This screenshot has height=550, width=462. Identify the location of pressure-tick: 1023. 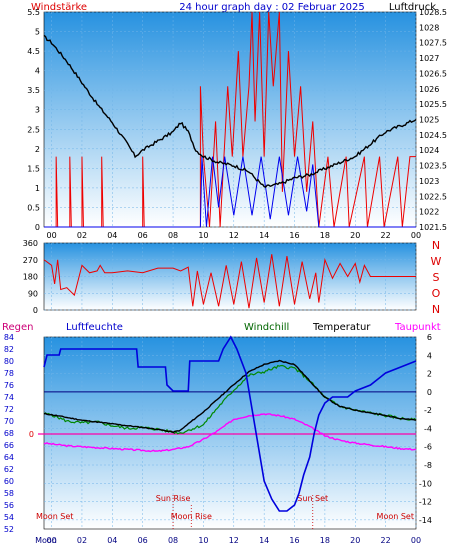
(429, 181).